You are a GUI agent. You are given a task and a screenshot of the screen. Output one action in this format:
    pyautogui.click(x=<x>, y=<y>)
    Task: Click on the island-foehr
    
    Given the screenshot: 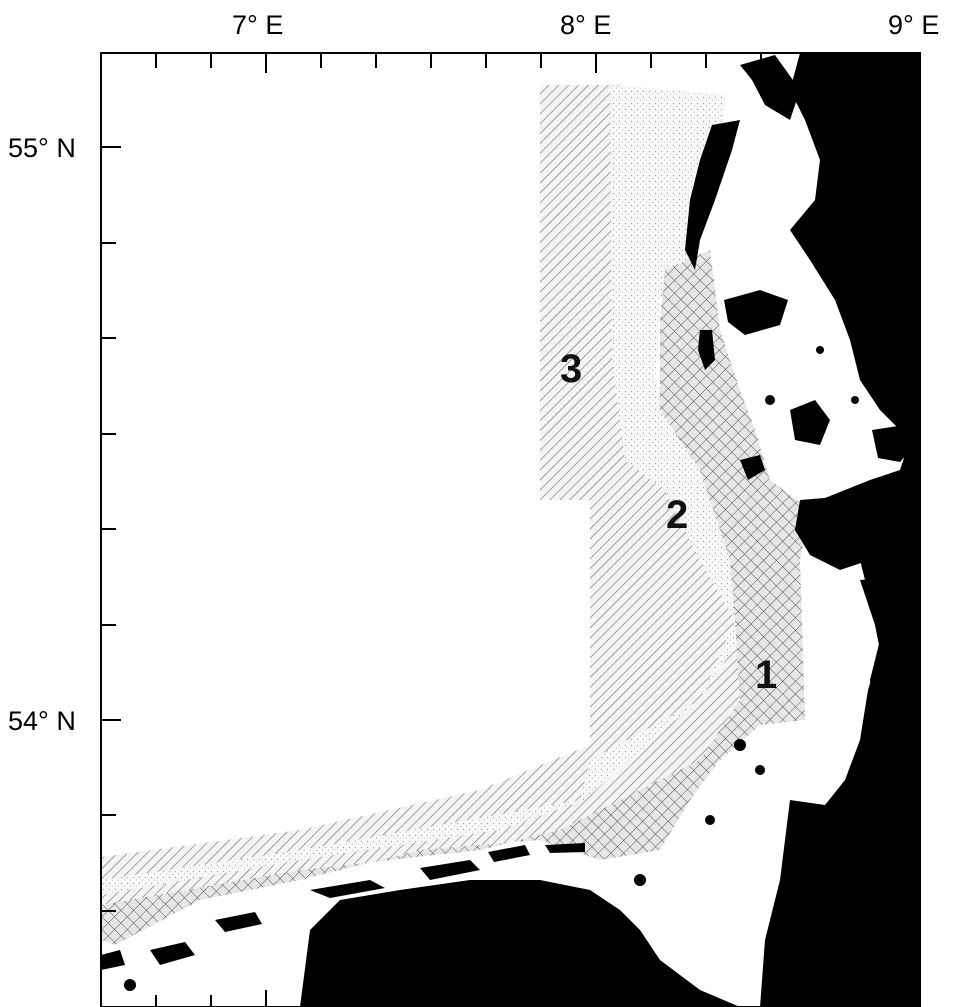 What is the action you would take?
    pyautogui.click(x=706, y=350)
    